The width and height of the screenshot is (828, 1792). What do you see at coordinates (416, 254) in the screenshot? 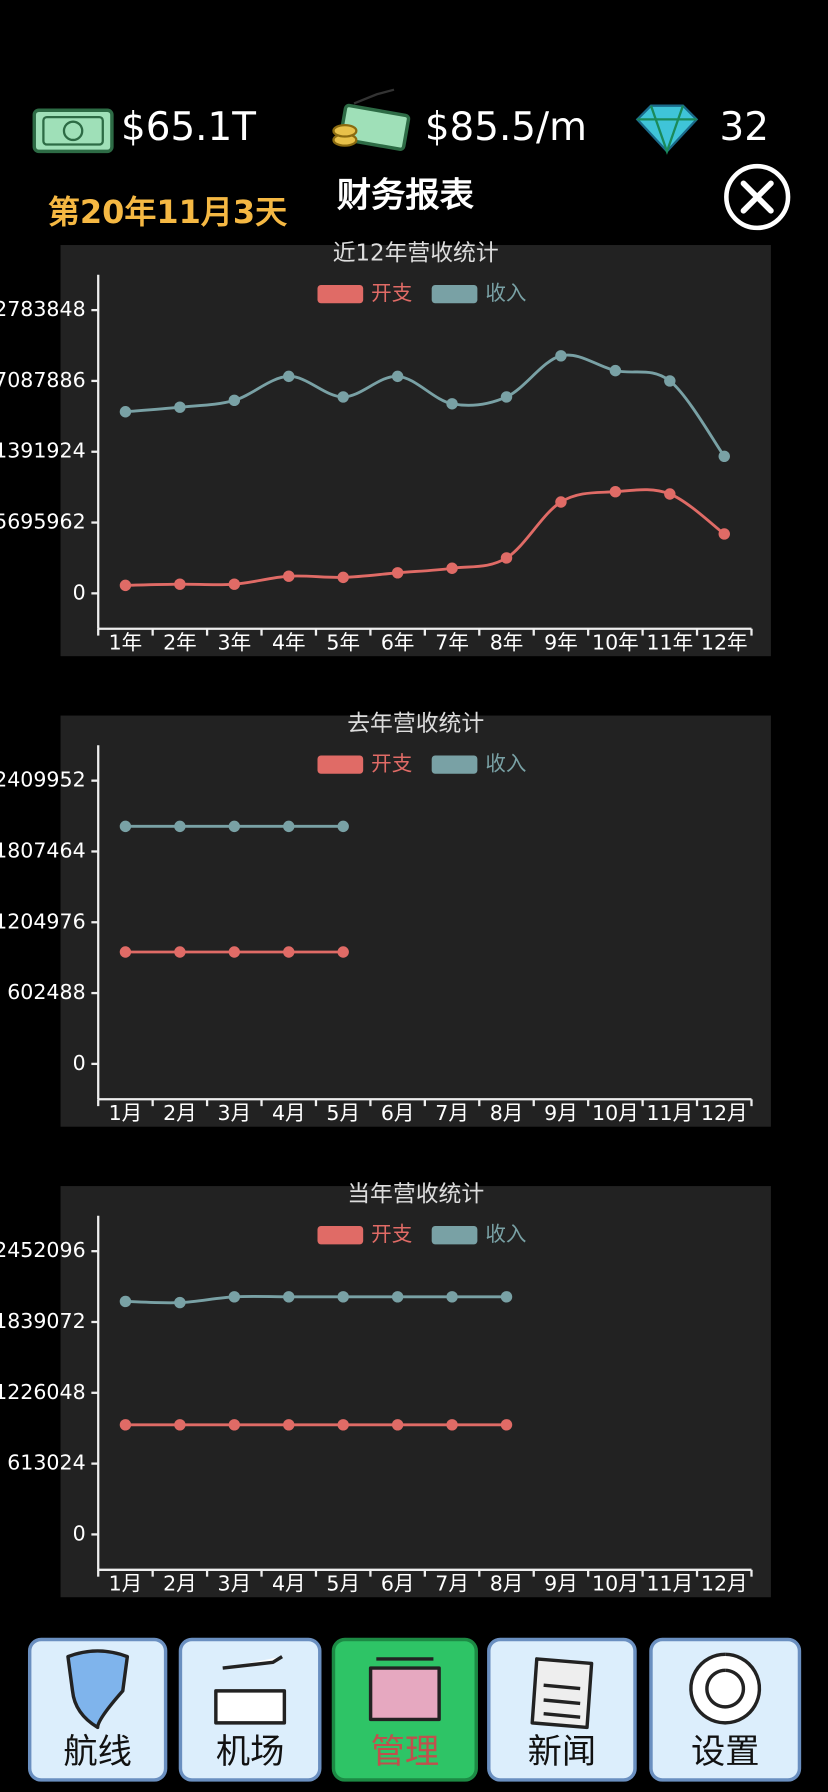
I see `chart-title: 近12年营收统计` at bounding box center [416, 254].